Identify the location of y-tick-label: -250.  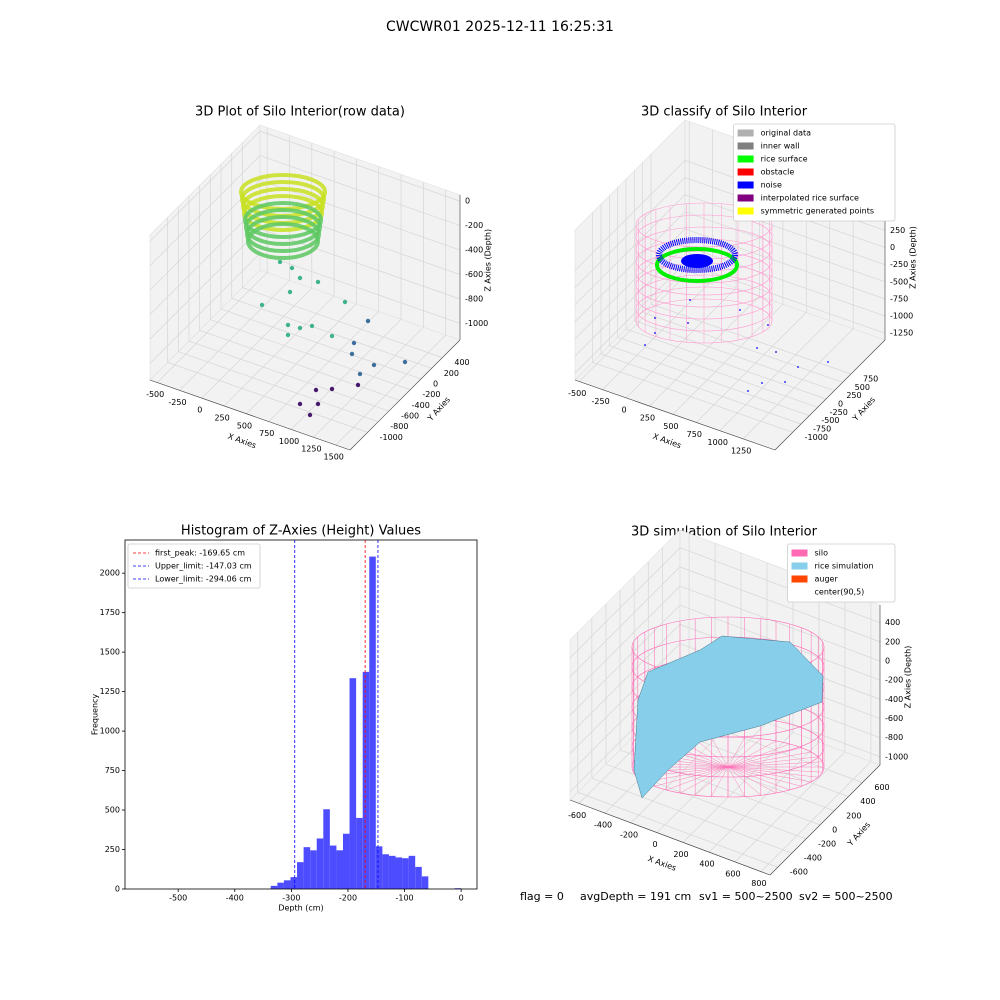
(839, 412).